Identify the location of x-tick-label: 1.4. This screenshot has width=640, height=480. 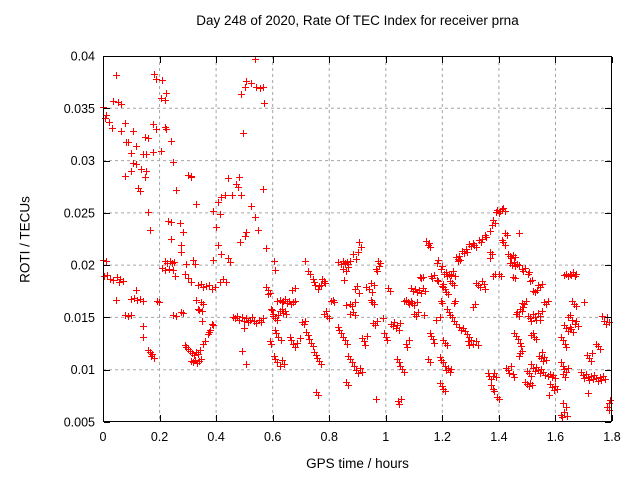
(498, 437).